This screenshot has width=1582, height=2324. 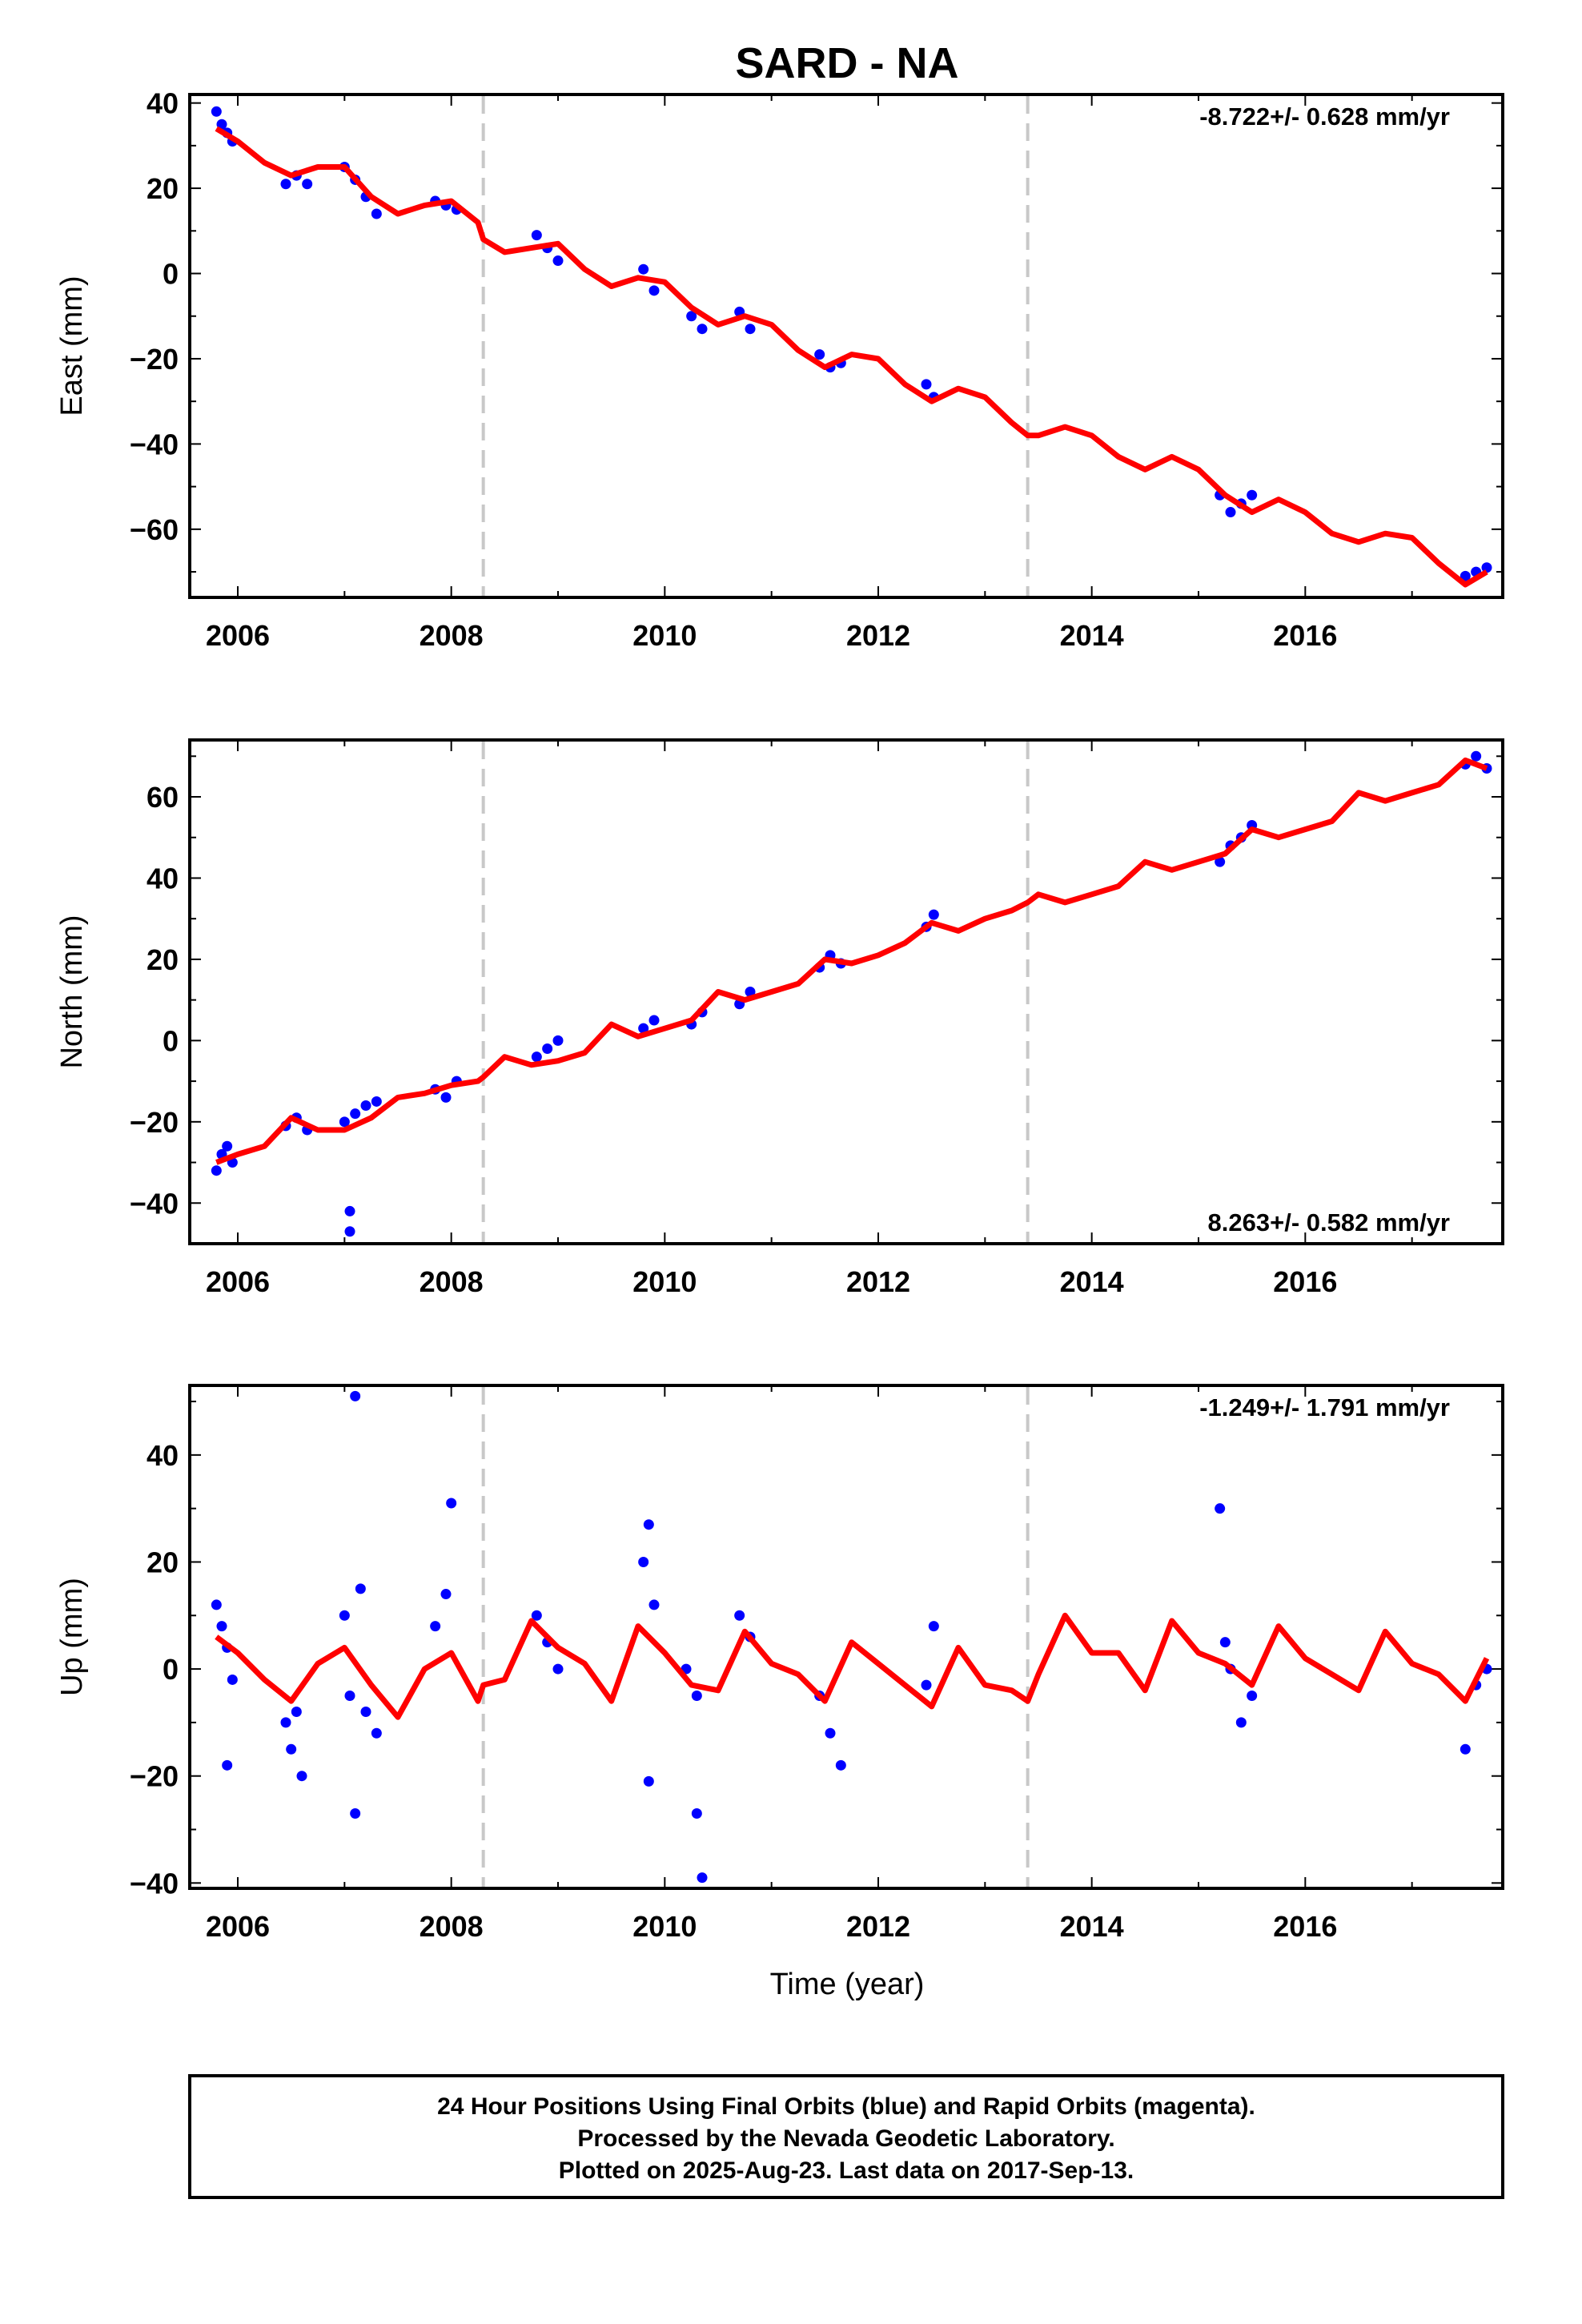 I want to click on y-axis-label: North (mm), so click(x=72, y=991).